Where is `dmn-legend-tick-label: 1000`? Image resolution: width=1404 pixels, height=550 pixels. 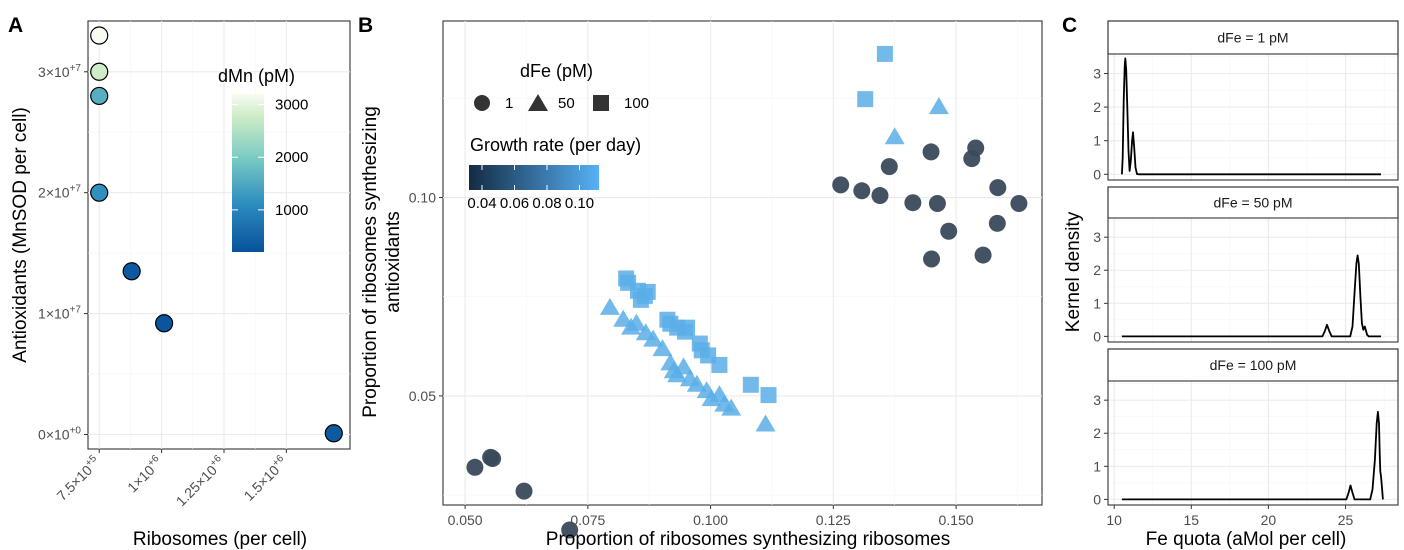 dmn-legend-tick-label: 1000 is located at coordinates (291, 210).